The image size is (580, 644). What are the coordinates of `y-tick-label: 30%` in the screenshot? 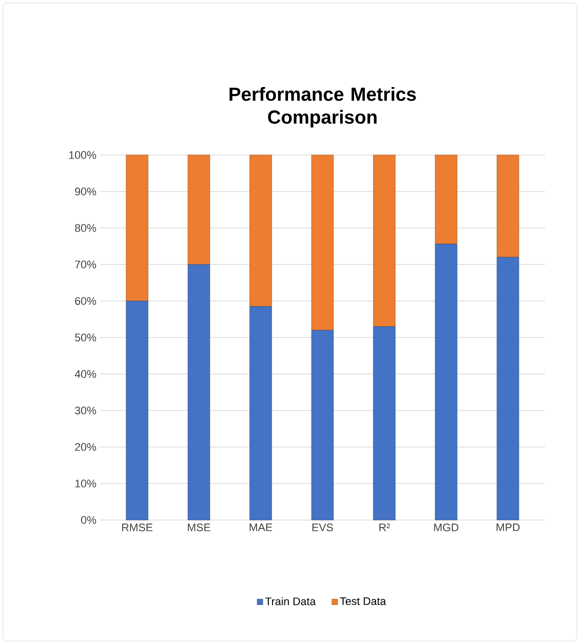 It's located at (85, 410).